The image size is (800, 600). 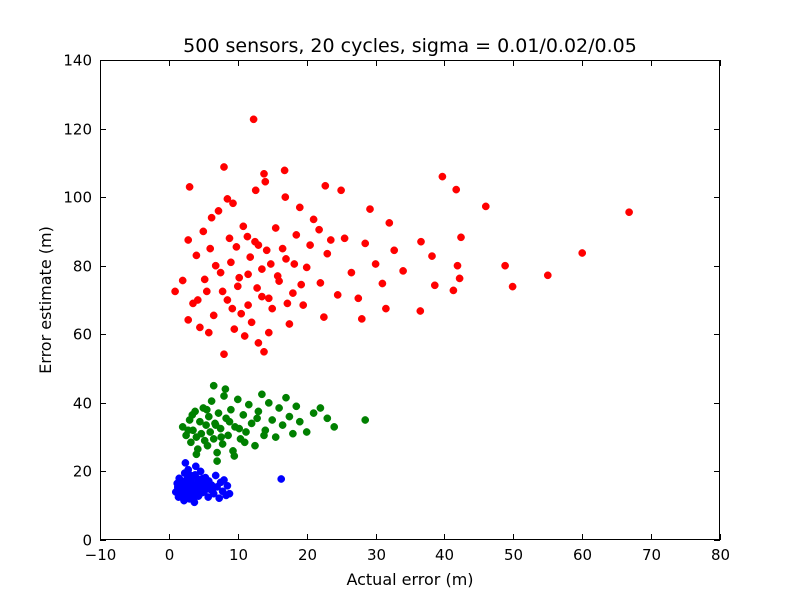 What do you see at coordinates (45, 300) in the screenshot?
I see `y-axis-title: Error estimate (m)` at bounding box center [45, 300].